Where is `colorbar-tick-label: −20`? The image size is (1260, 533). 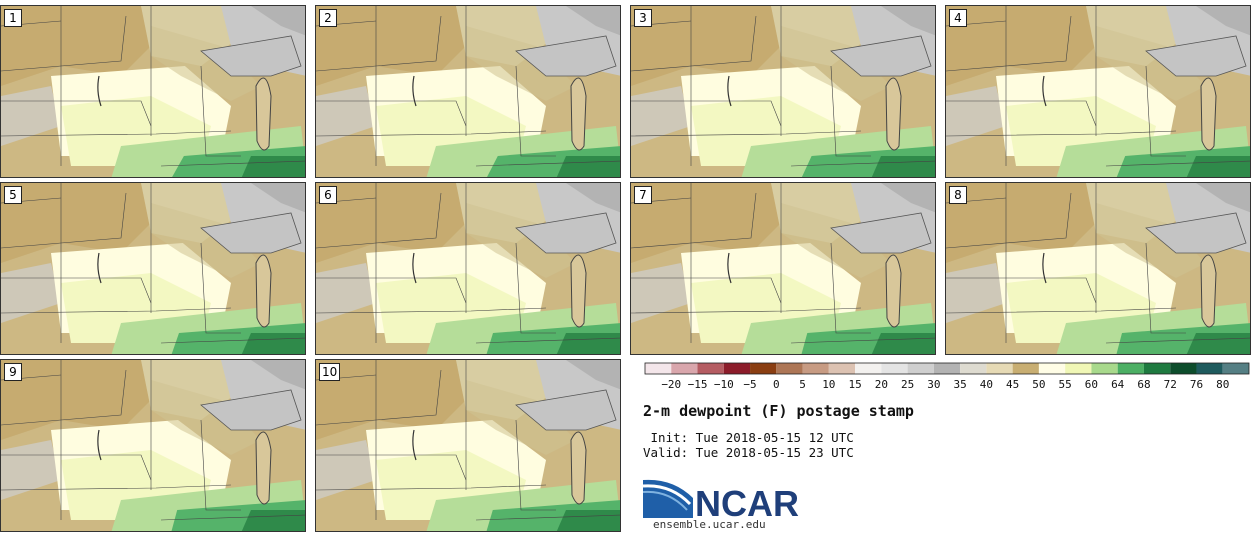
colorbar-tick-label: −20 is located at coordinates (671, 384).